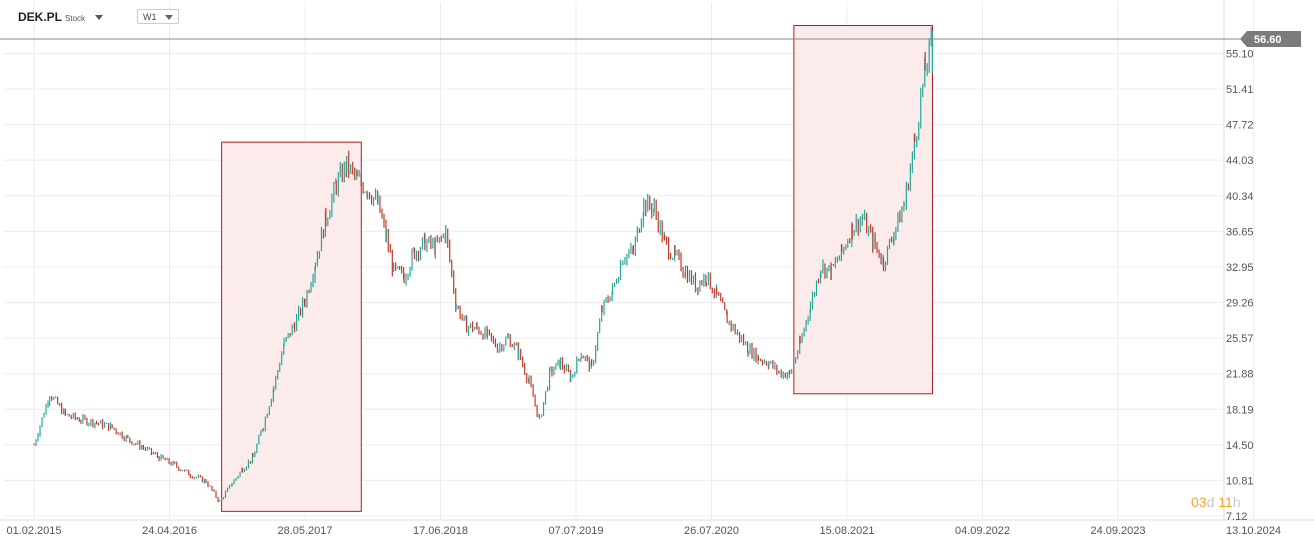  What do you see at coordinates (1216, 502) in the screenshot?
I see `candle-countdown: 03d 11h` at bounding box center [1216, 502].